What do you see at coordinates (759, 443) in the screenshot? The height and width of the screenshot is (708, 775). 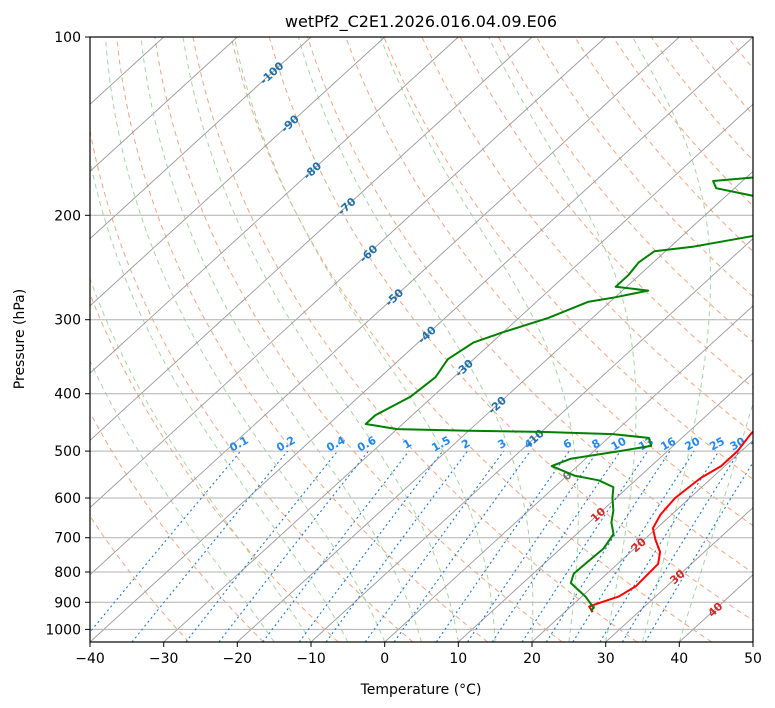 I see `mixing-ratio-label: 36` at bounding box center [759, 443].